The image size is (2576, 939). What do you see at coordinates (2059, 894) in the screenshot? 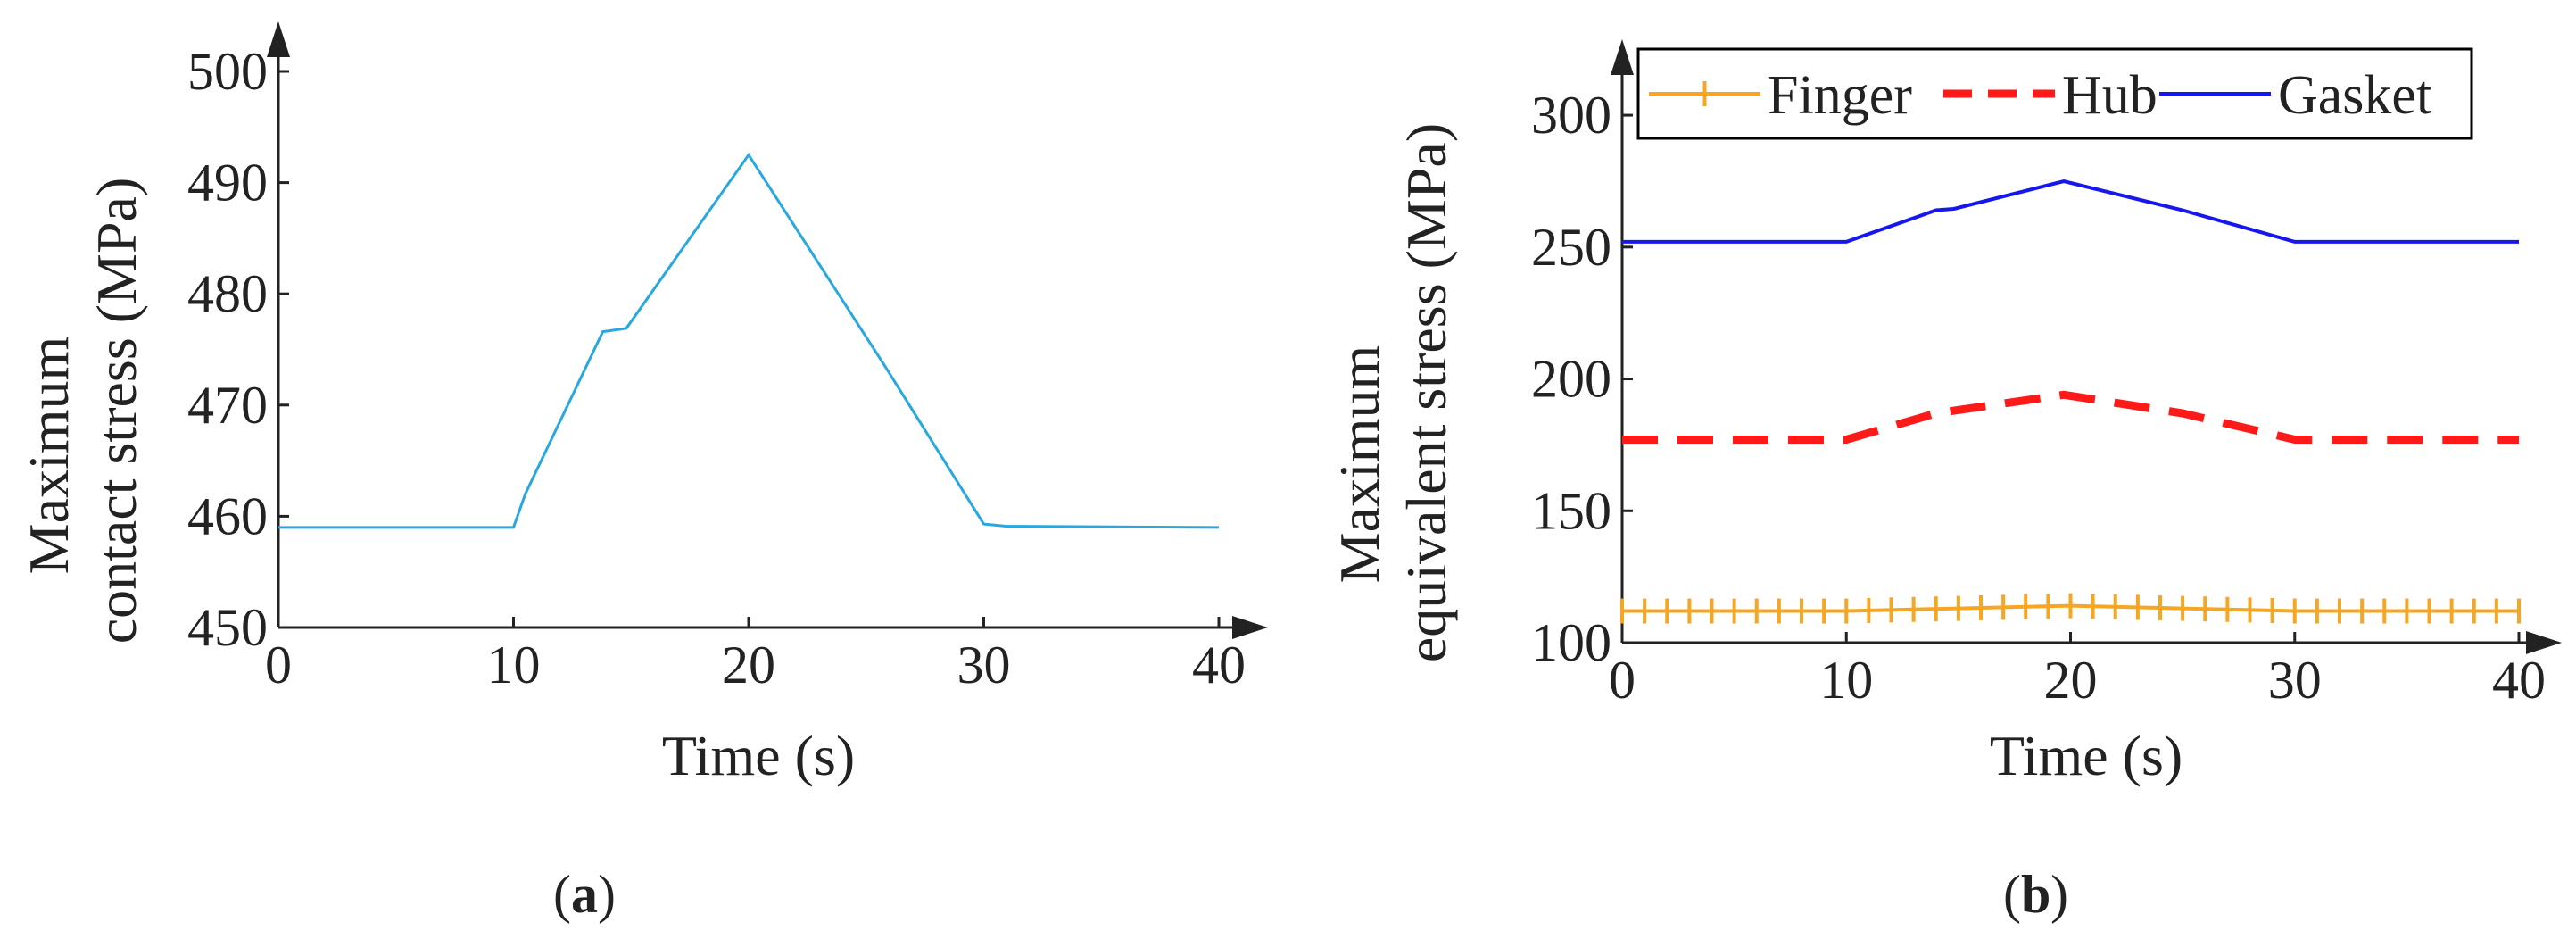
I see `panel-b-label-close: )` at bounding box center [2059, 894].